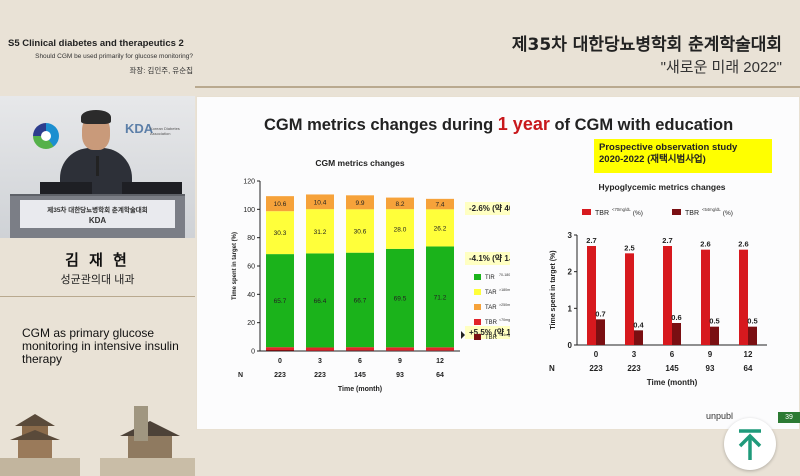  Describe the element at coordinates (748, 354) in the screenshot. I see `x-tick-label: 12` at that location.